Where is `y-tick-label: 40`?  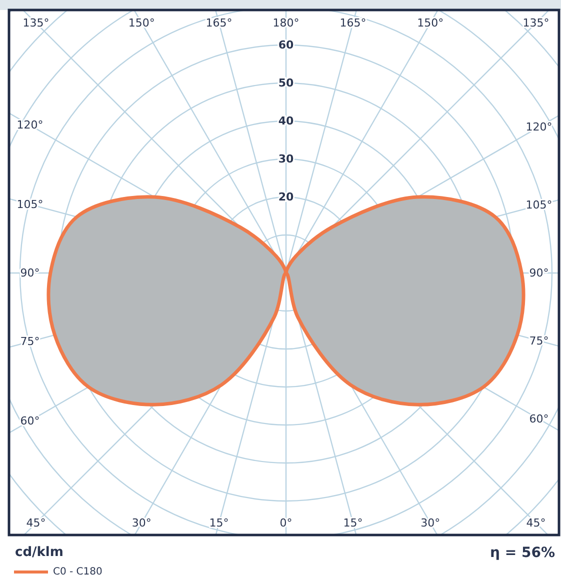 y-tick-label: 40 is located at coordinates (286, 121).